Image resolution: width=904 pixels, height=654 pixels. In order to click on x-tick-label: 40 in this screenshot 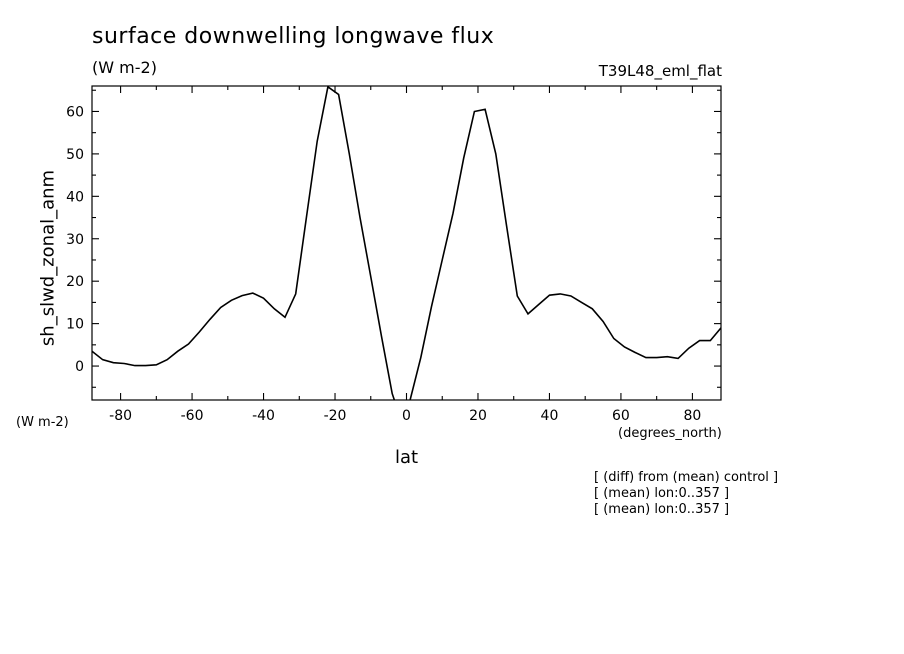, I will do `click(550, 416)`.